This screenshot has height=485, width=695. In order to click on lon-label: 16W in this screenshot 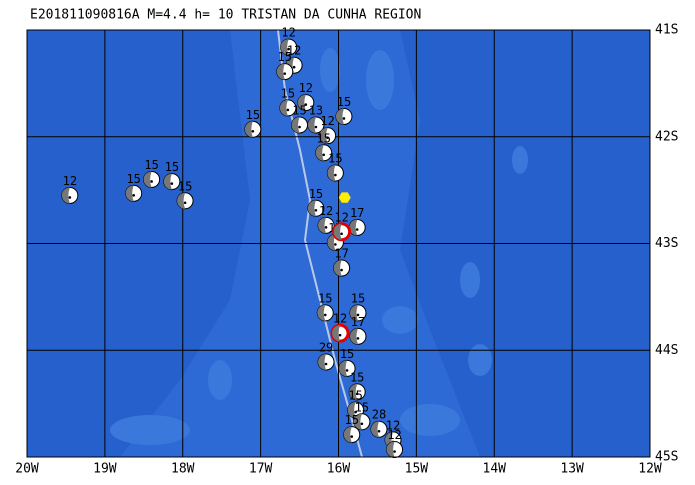, I will do `click(339, 469)`.